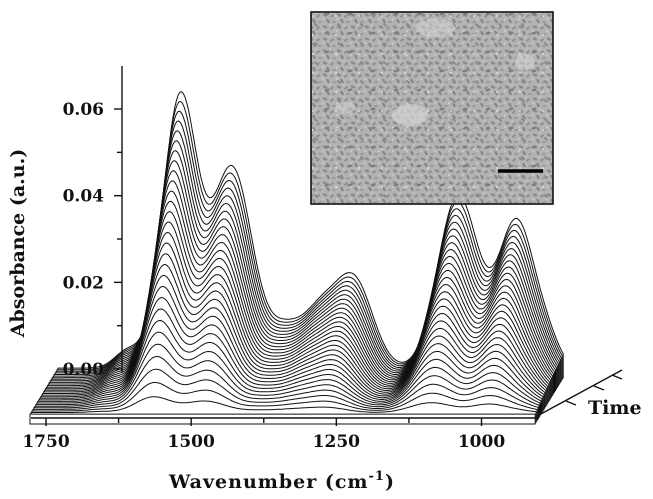  Describe the element at coordinates (83, 110) in the screenshot. I see `y-tick-label: 0.06` at that location.